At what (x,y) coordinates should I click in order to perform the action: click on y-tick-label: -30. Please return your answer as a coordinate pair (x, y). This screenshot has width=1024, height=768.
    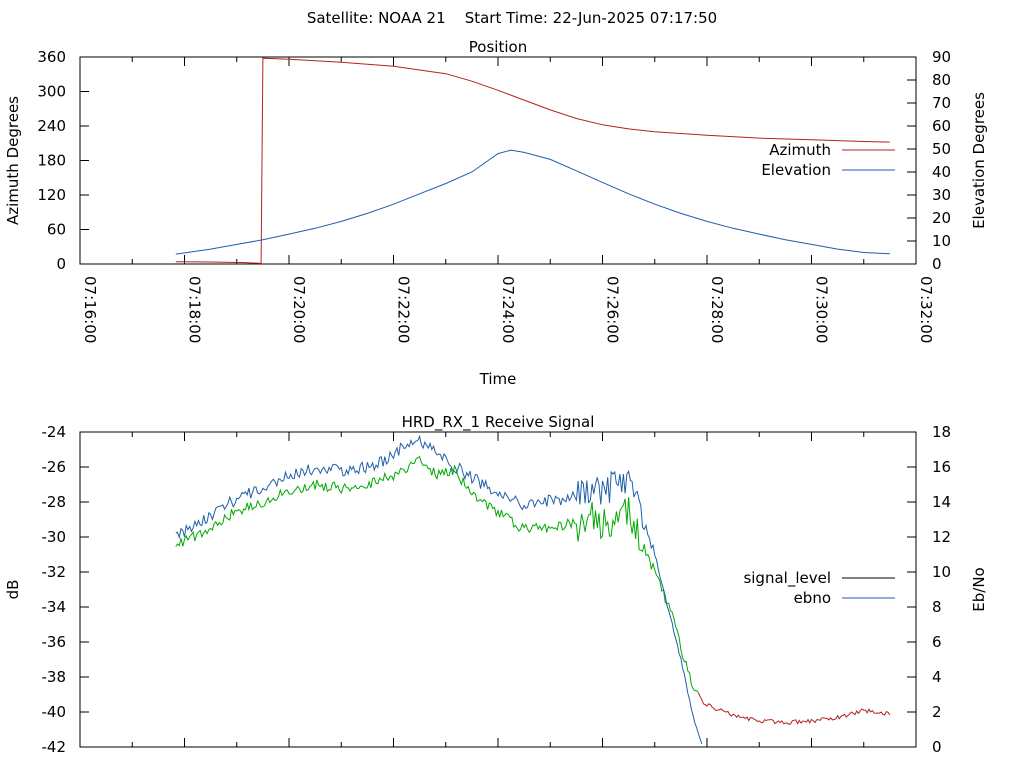
    Looking at the image, I should click on (54, 537).